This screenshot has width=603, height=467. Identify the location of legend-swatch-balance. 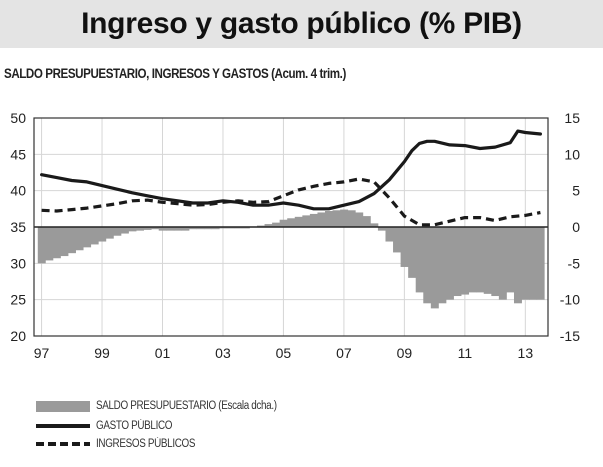
(63, 406).